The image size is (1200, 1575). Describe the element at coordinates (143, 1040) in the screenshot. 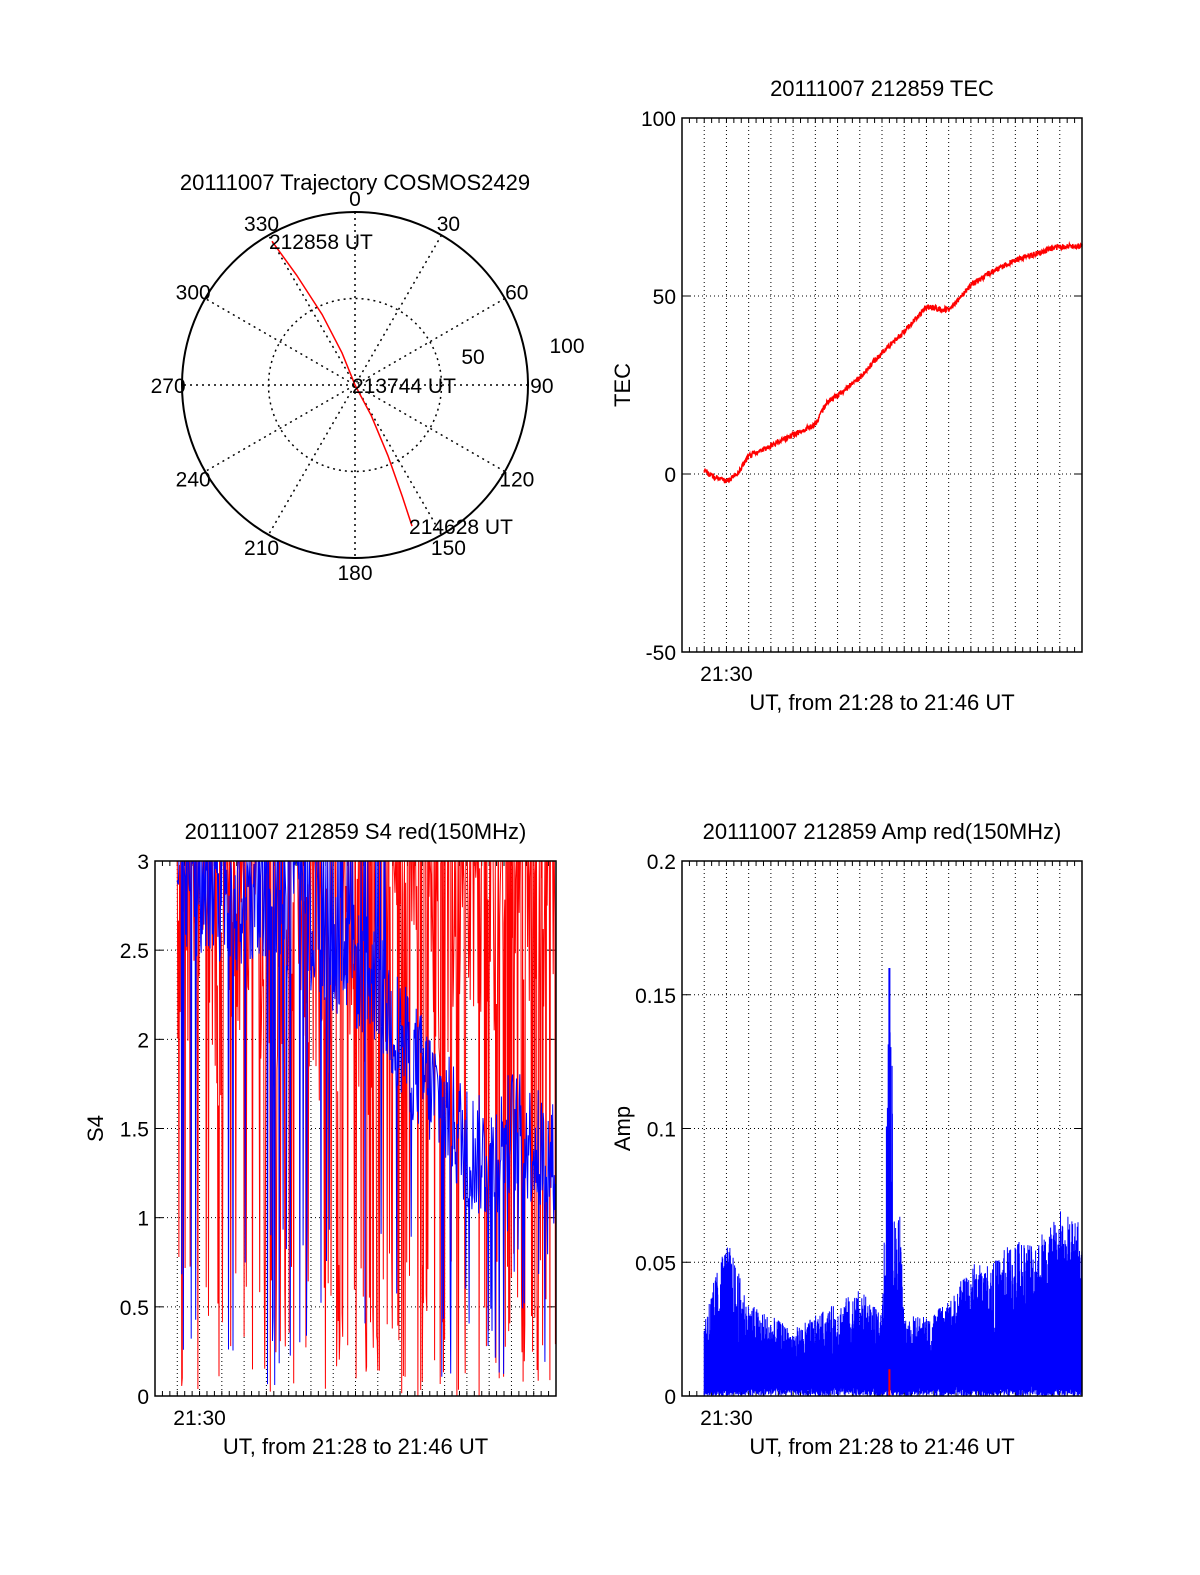

I see `y-tick-label: 2` at that location.